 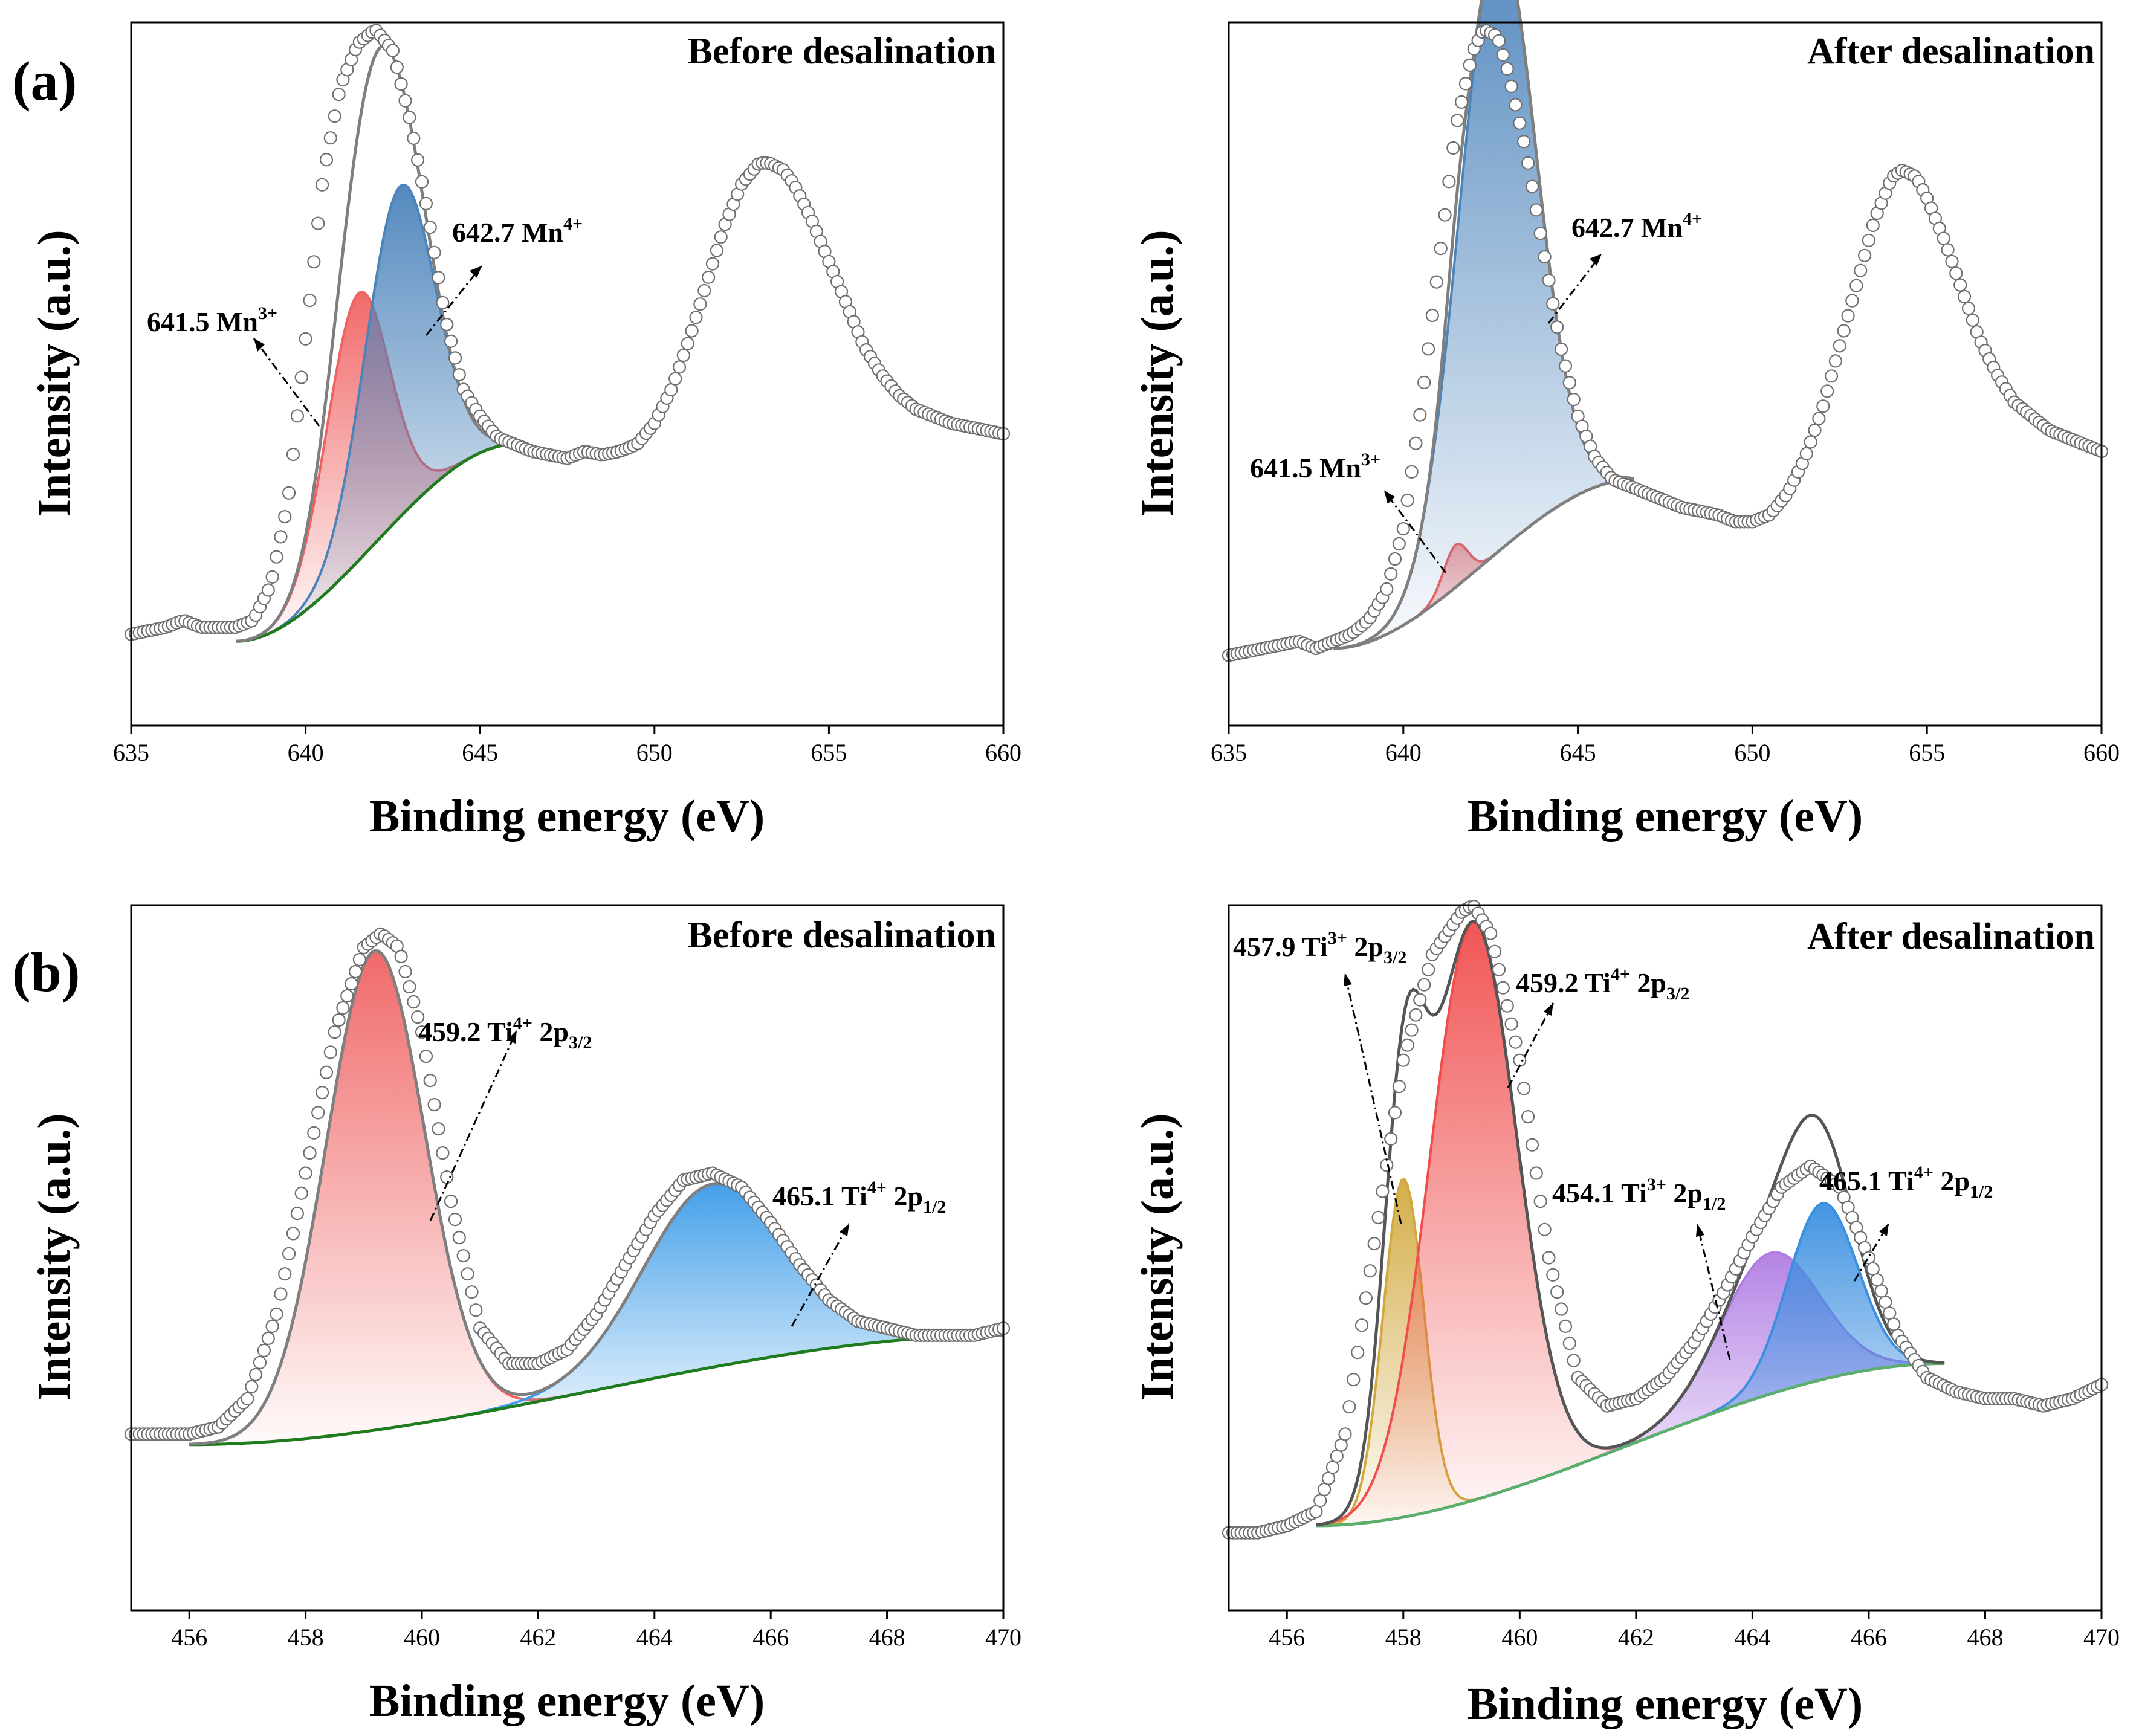 What do you see at coordinates (504, 275) in the screenshot?
I see `annotation-mn4: 642.7 Mn4+` at bounding box center [504, 275].